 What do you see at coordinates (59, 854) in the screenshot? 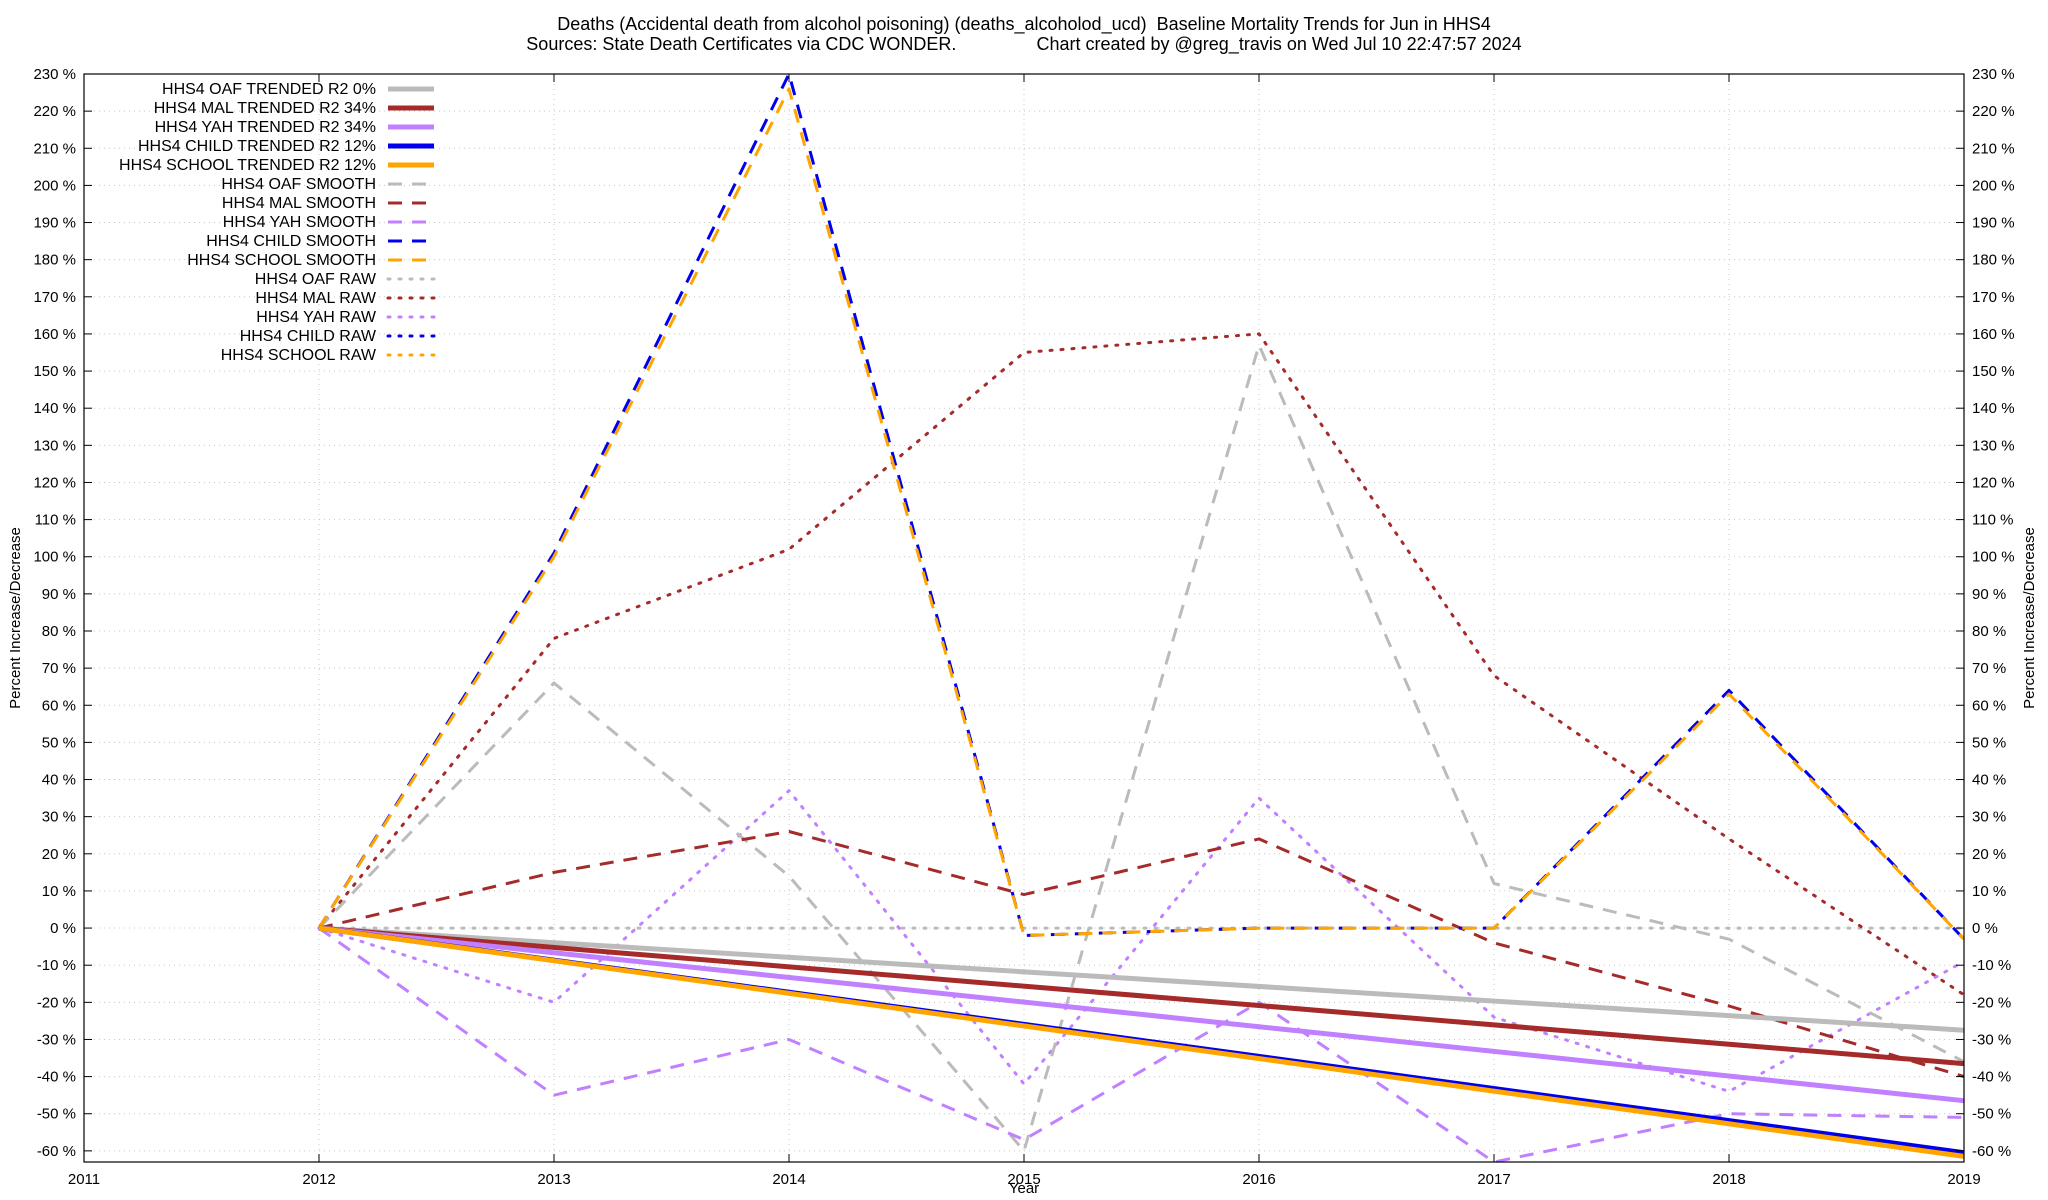
I see `y-tick-label: 20 %` at bounding box center [59, 854].